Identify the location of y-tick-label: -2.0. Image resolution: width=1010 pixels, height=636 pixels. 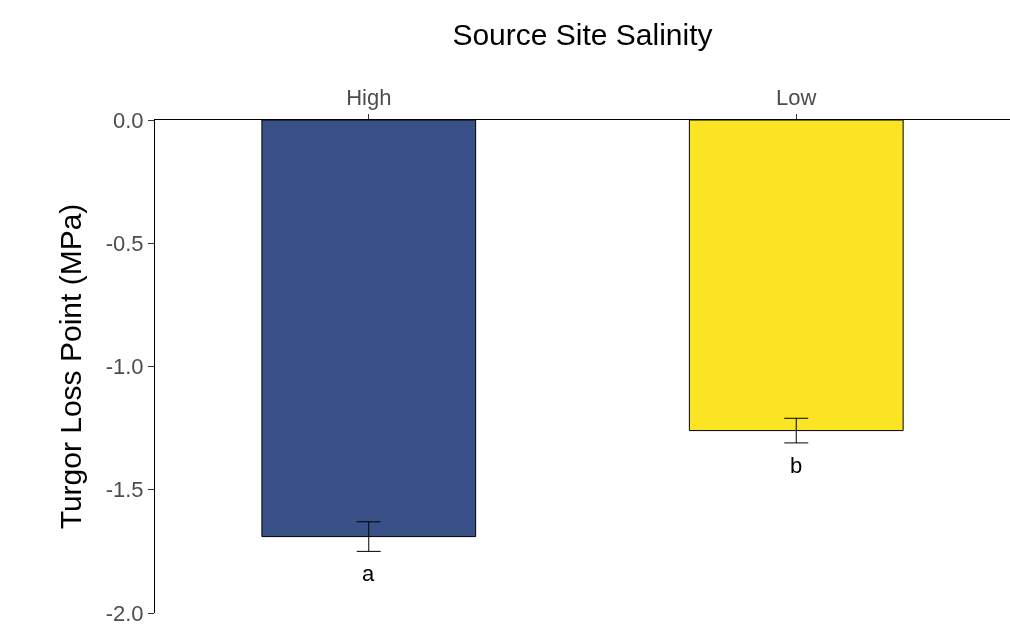
(124, 613).